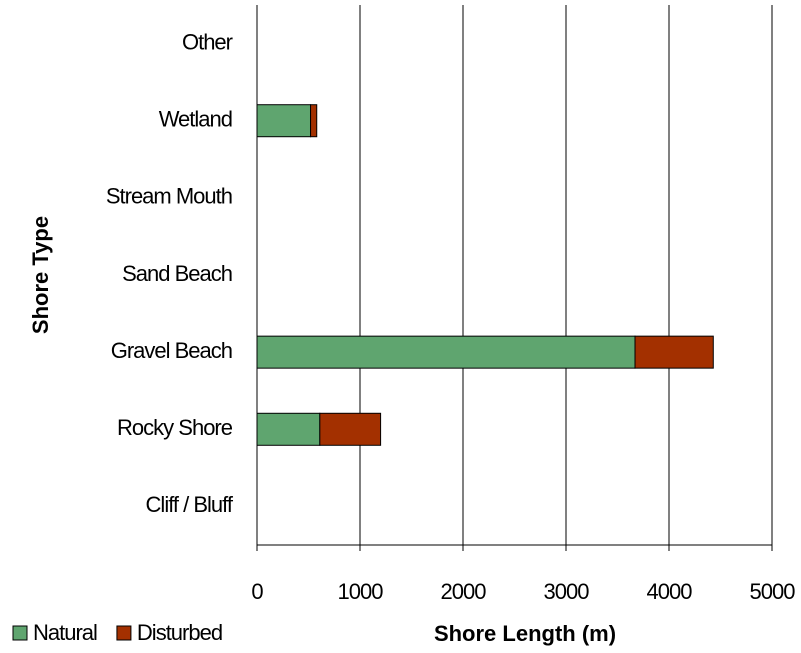 This screenshot has width=801, height=653. I want to click on x-axis-label: Shore Length (m), so click(525, 633).